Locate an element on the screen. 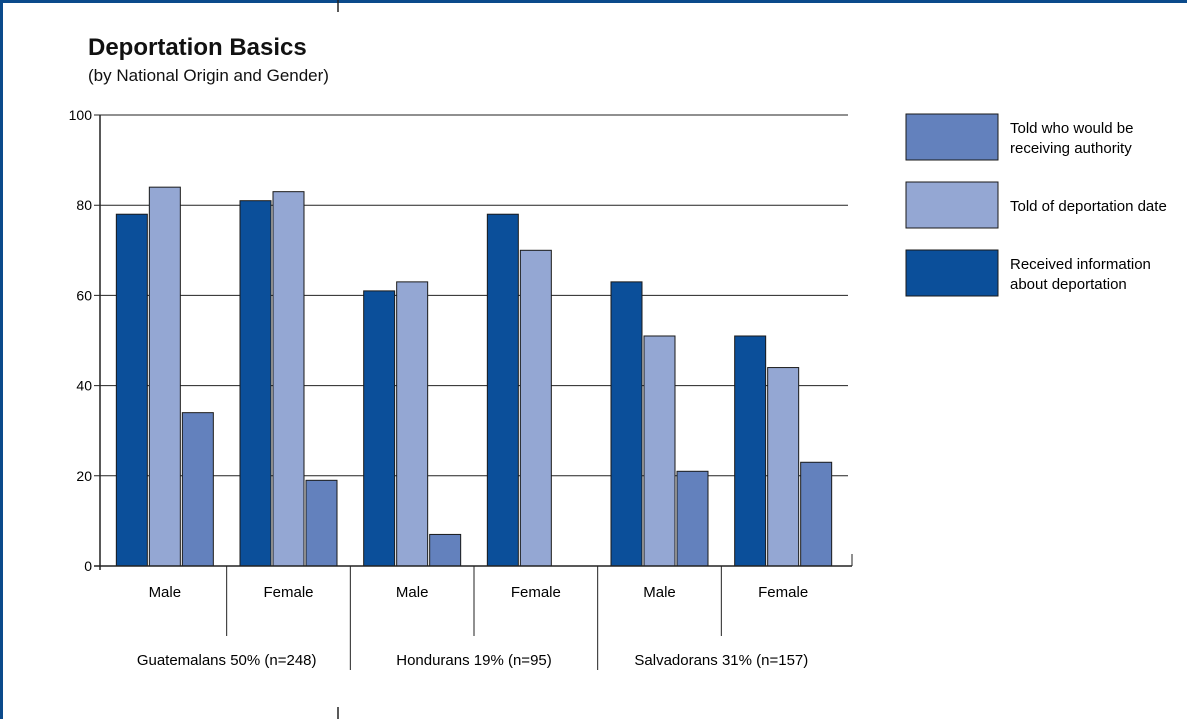 This screenshot has width=1187, height=719. y-tick-label: 100 is located at coordinates (81, 115).